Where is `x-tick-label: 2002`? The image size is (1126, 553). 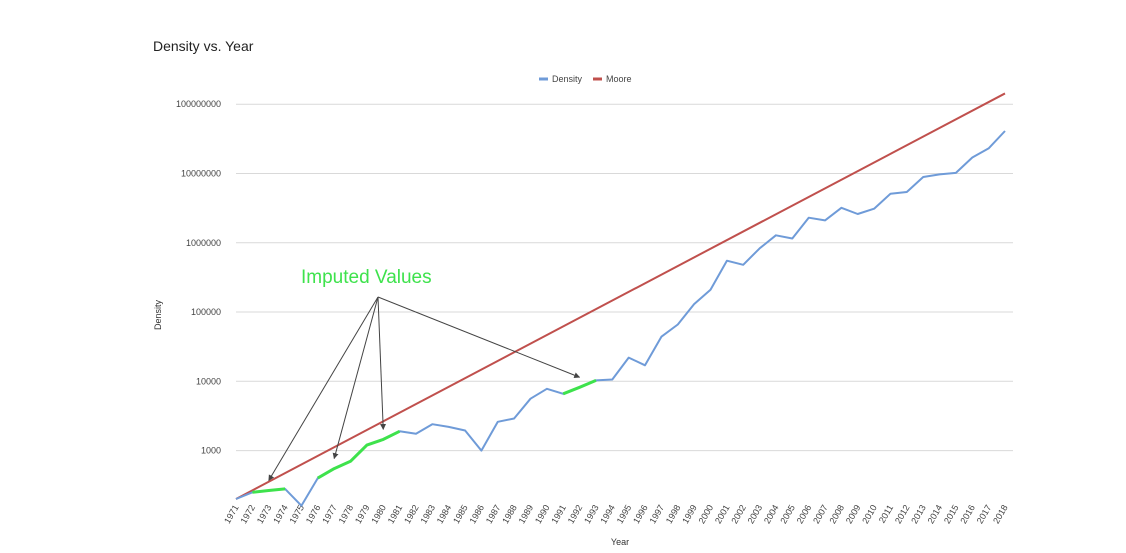 x-tick-label: 2002 is located at coordinates (738, 514).